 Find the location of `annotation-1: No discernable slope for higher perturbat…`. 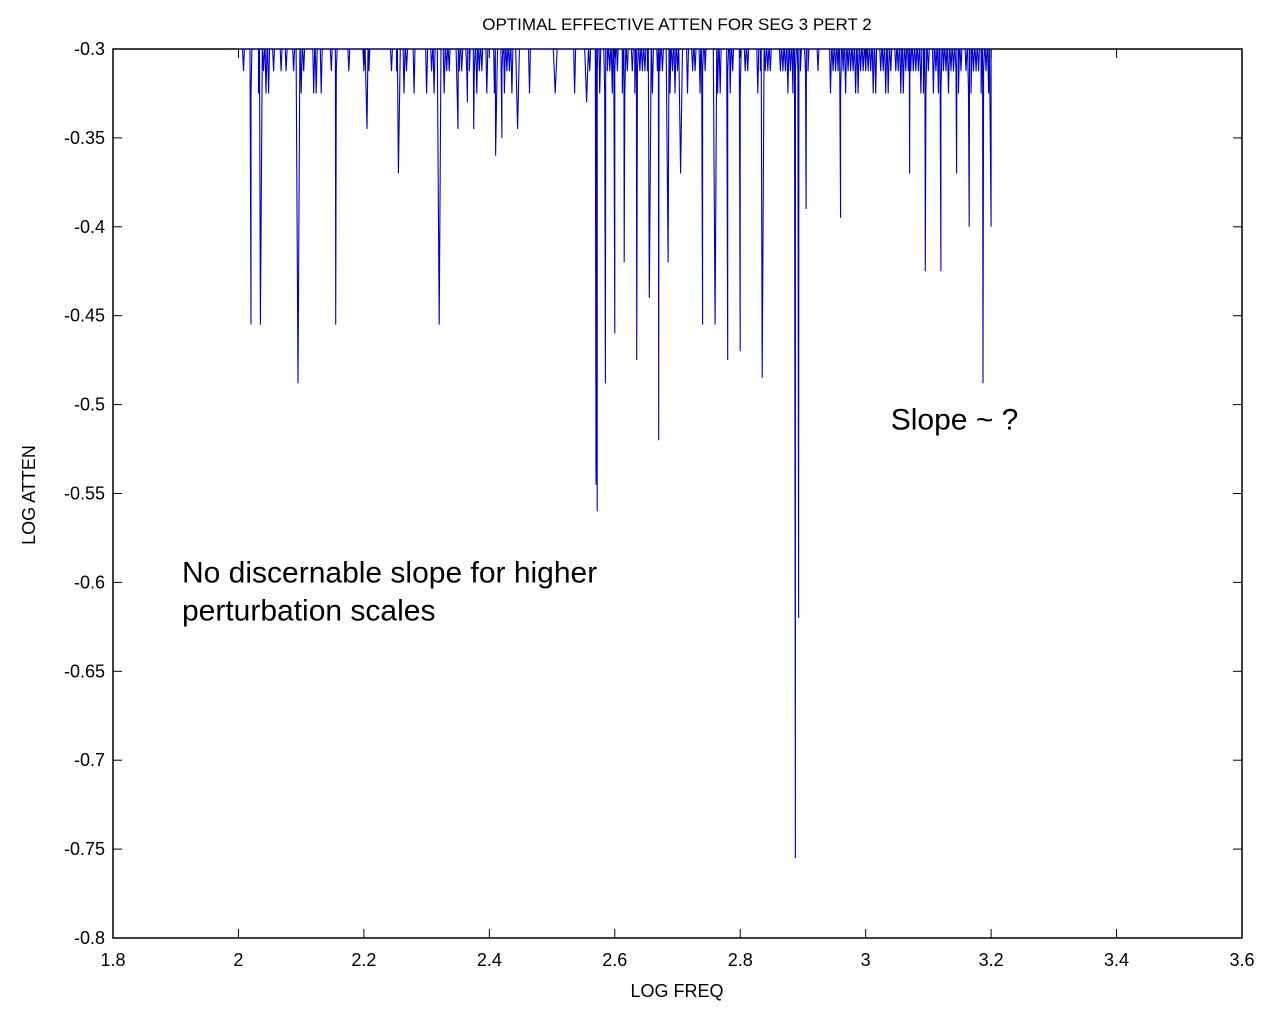

annotation-1: No discernable slope for higher perturbat… is located at coordinates (389, 591).